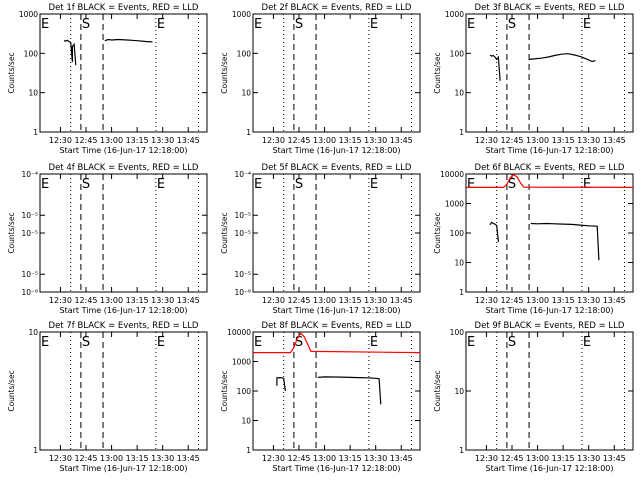 The image size is (640, 480). I want to click on lld-rate-line, so click(550, 180).